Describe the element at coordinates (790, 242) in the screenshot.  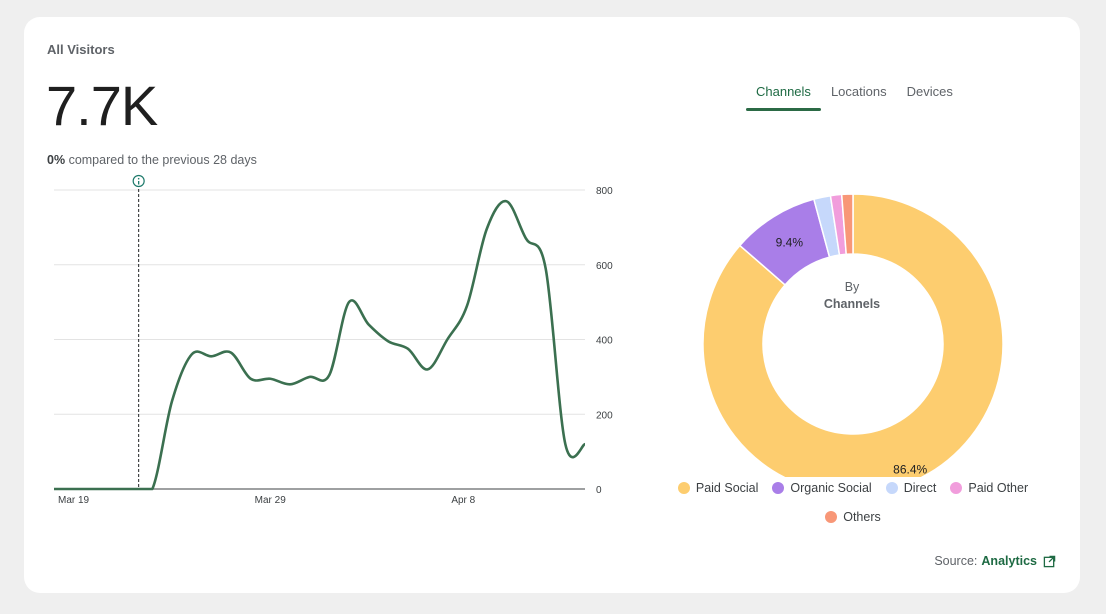
I see `slice-data-label: 9.4%` at that location.